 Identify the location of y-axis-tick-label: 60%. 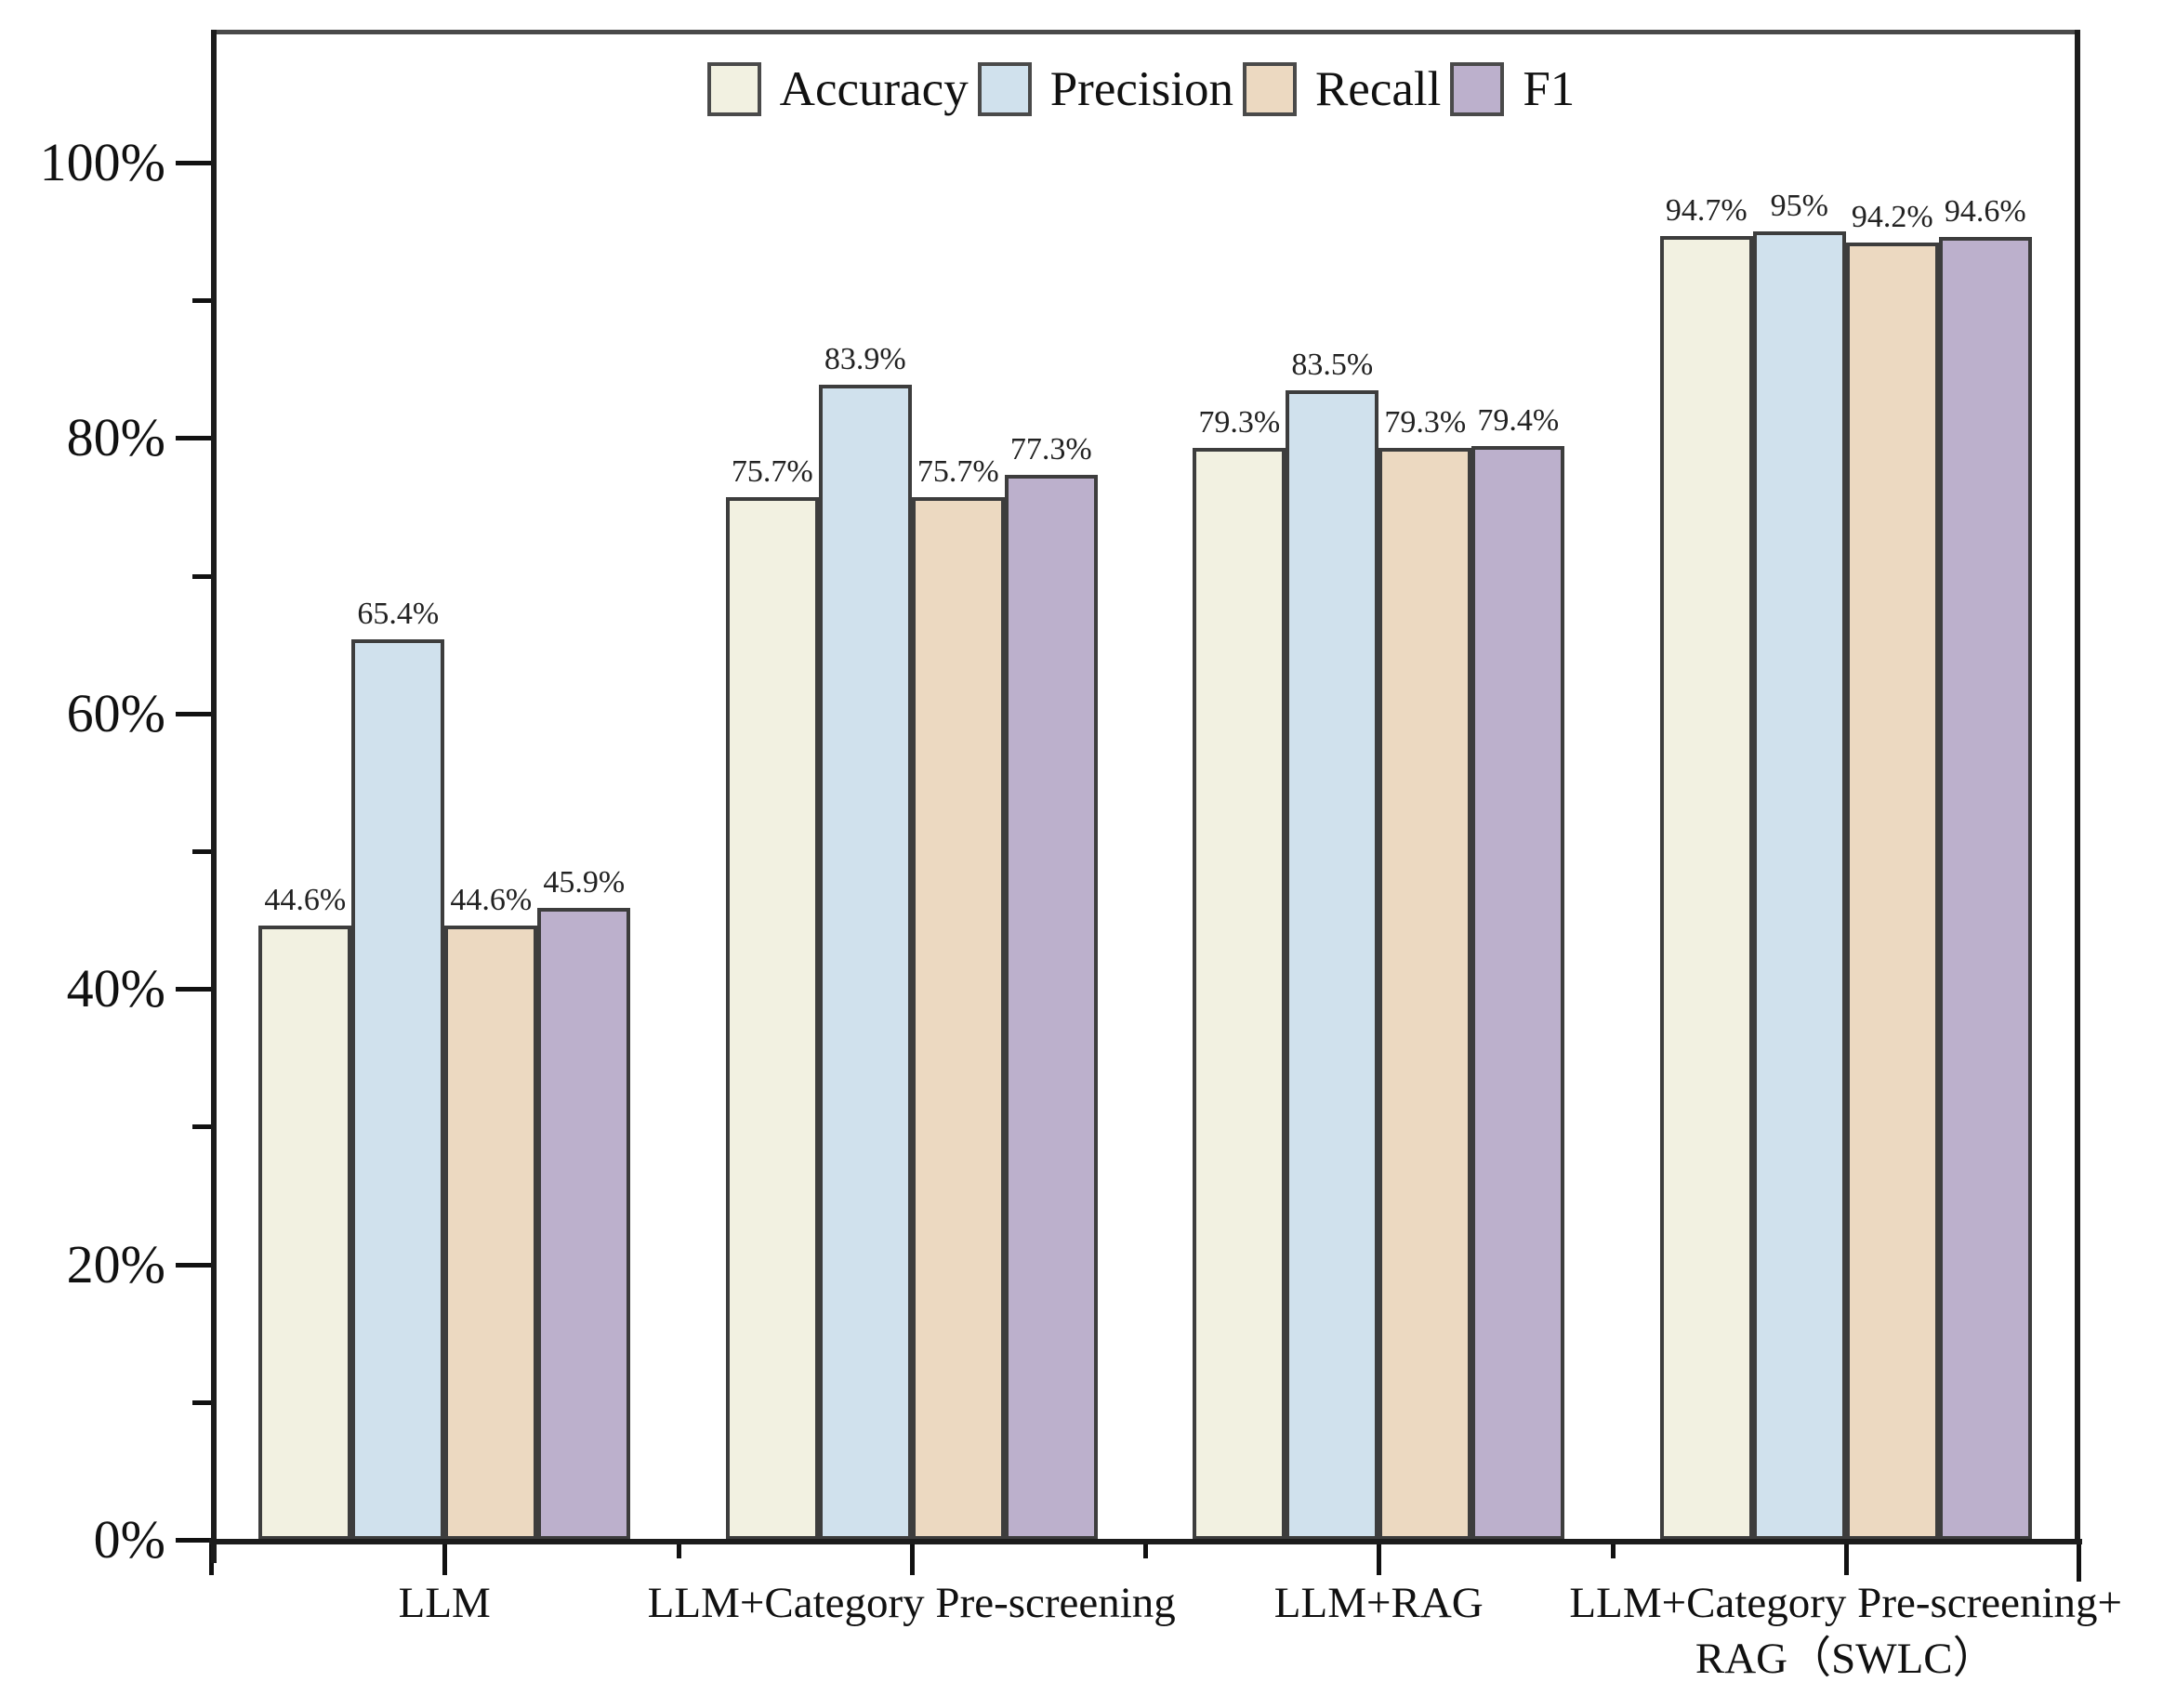
(115, 712).